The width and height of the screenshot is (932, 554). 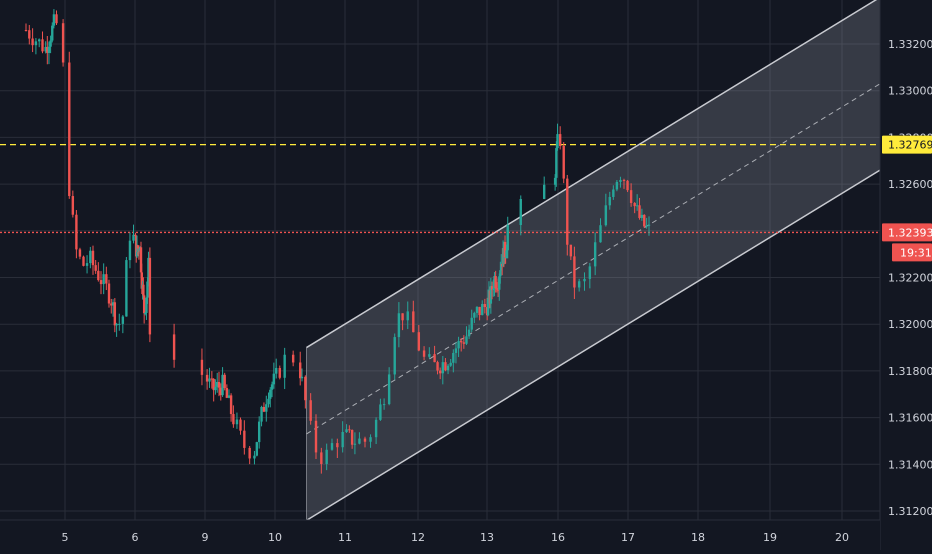 I want to click on price-axis, so click(x=906, y=275).